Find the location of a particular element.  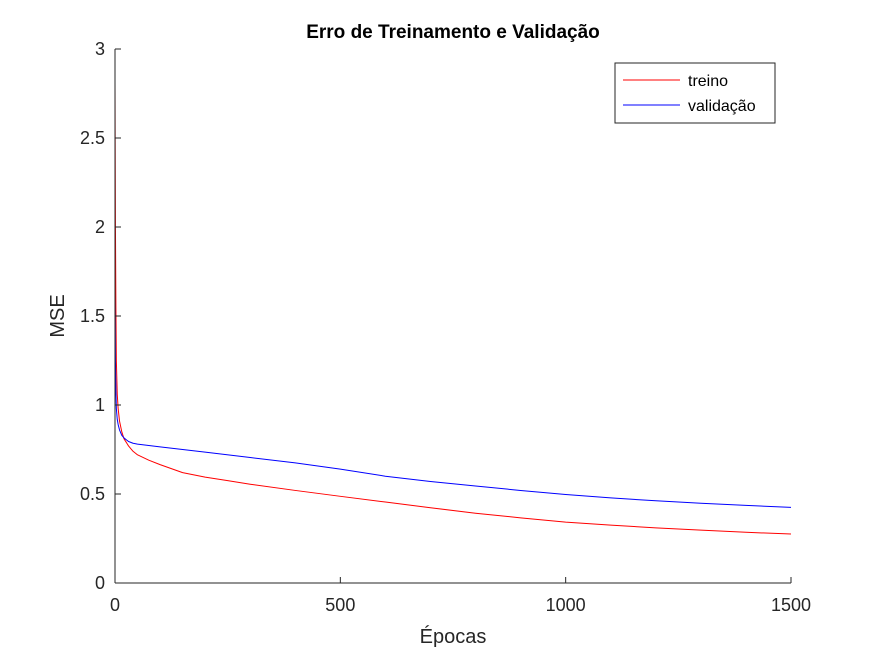

legend-label-validacao: validação is located at coordinates (722, 106).